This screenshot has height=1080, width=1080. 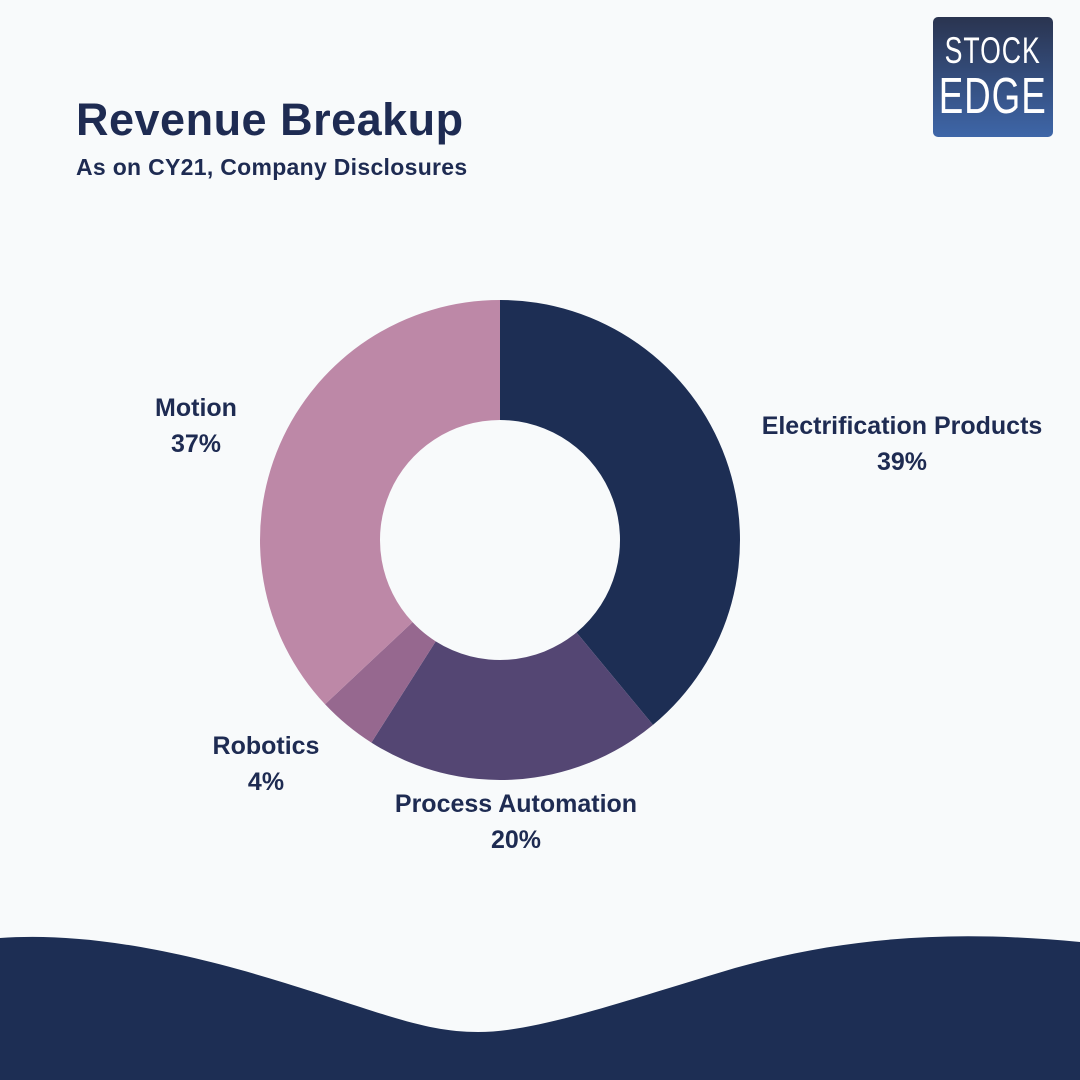 I want to click on segment-label: Robotics, so click(x=266, y=746).